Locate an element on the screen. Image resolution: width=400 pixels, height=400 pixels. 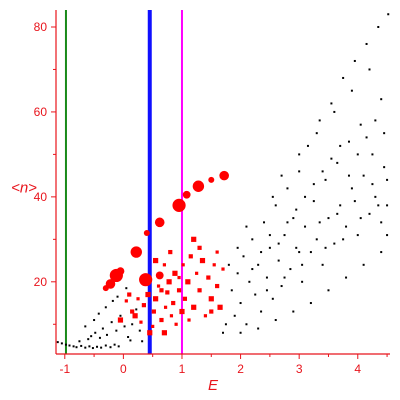
x-ticks: -1 0 1 2 3 4 is located at coordinates (223, 365).